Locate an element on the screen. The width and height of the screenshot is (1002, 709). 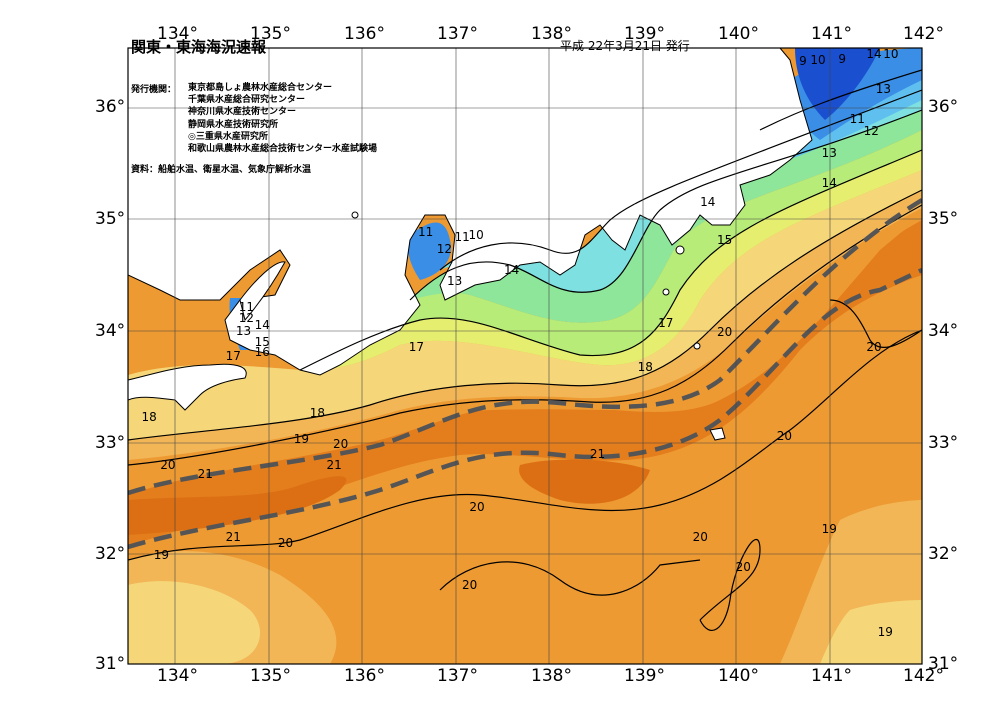
lat-label-left: 35° is located at coordinates (110, 219).